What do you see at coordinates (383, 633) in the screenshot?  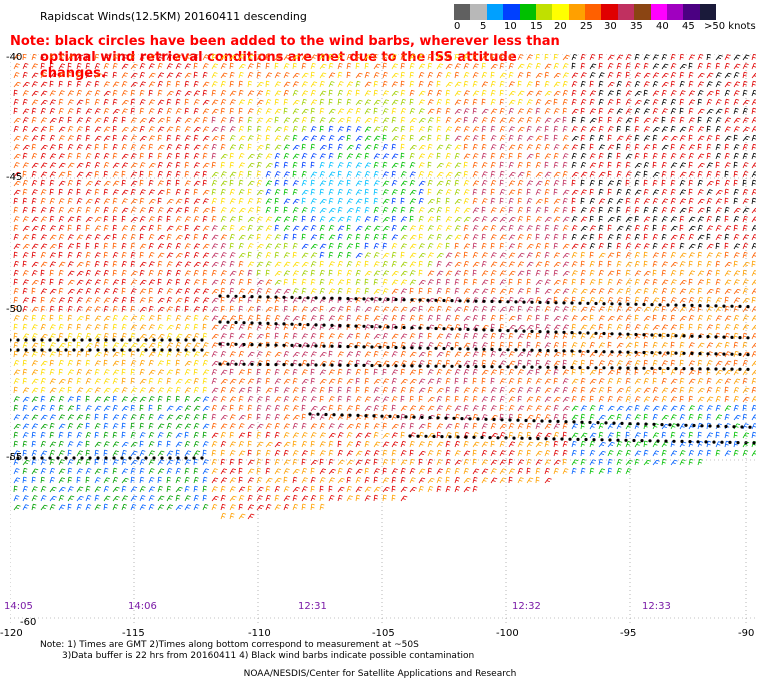 I see `x-label-105: -105` at bounding box center [383, 633].